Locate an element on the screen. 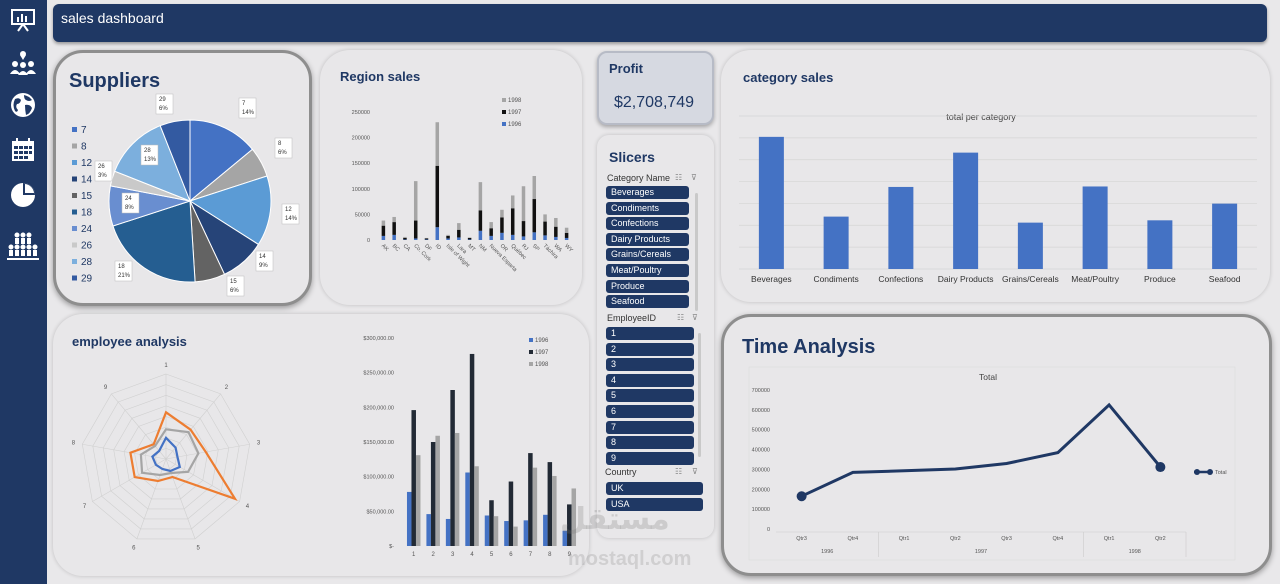 This screenshot has width=1280, height=584. employee-slicer-item: 7 is located at coordinates (650, 427).